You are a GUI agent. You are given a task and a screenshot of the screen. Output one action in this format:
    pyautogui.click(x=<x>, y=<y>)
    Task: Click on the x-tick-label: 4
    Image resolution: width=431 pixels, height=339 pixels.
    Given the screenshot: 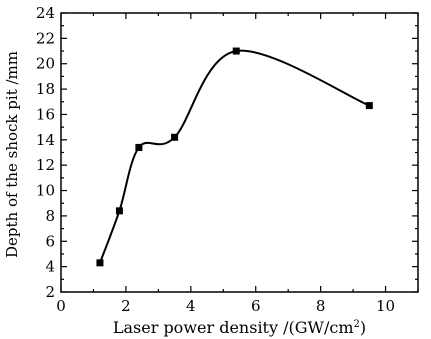 What is the action you would take?
    pyautogui.click(x=191, y=306)
    